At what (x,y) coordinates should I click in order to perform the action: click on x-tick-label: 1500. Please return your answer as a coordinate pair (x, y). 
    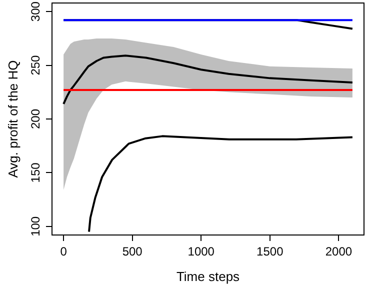
    Looking at the image, I should click on (270, 251).